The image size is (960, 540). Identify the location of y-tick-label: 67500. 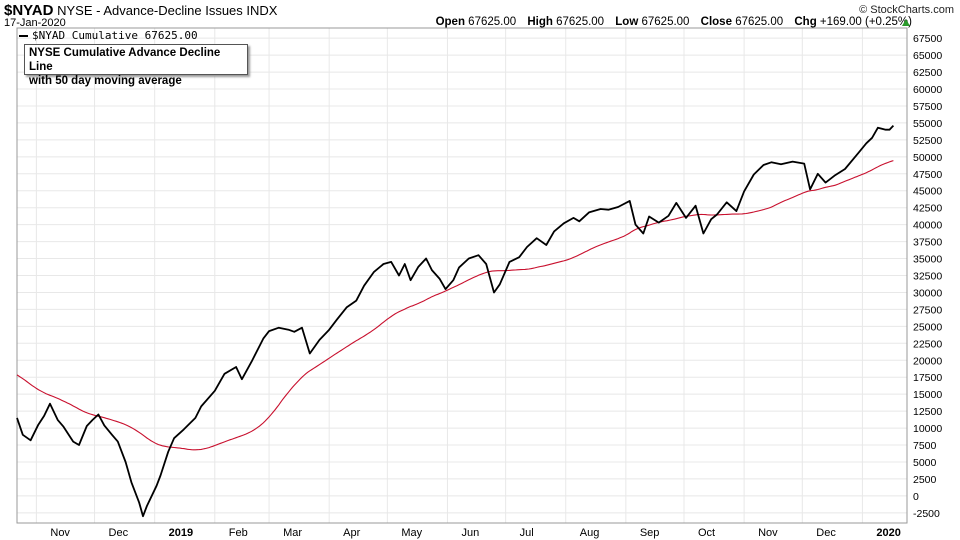
(927, 39).